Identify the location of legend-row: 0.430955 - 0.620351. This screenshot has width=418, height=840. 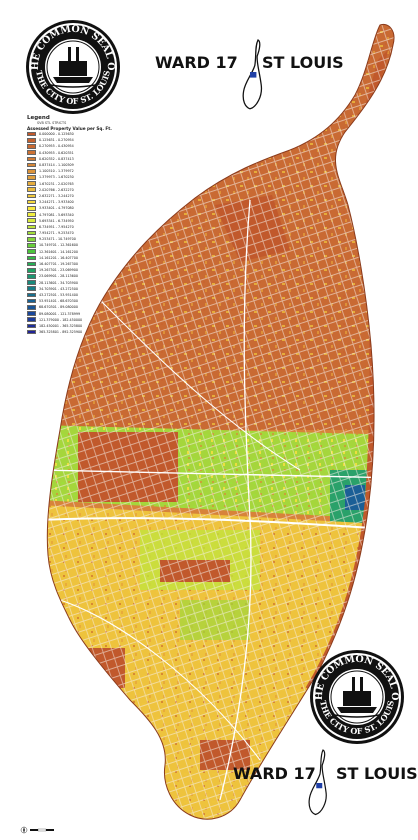
(74, 153).